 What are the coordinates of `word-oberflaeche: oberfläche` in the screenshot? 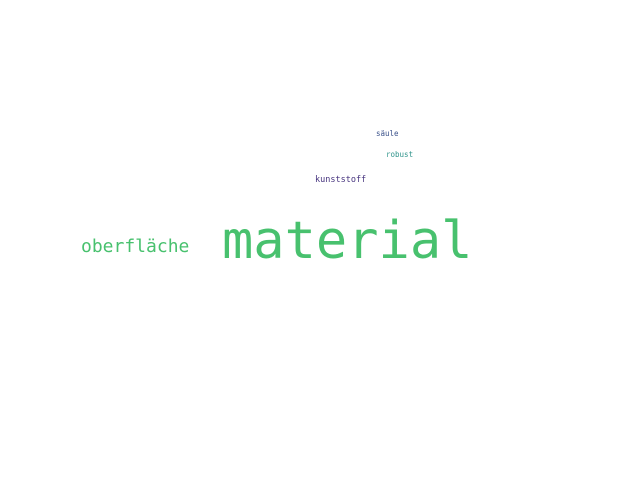 It's located at (135, 246).